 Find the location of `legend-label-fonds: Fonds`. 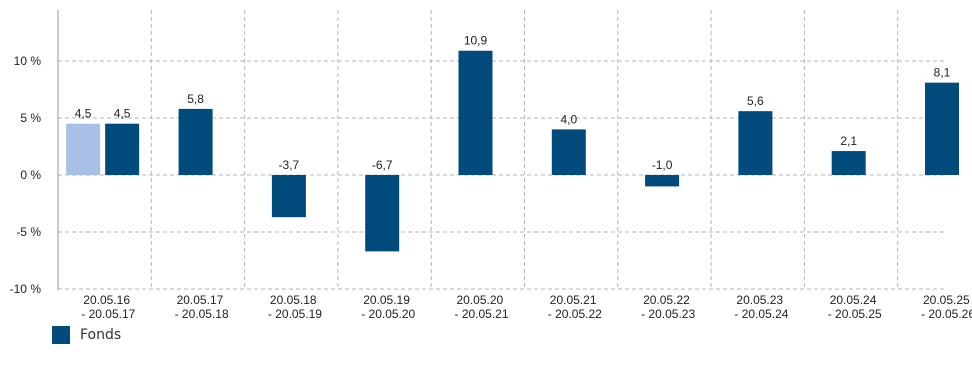

legend-label-fonds: Fonds is located at coordinates (101, 335).